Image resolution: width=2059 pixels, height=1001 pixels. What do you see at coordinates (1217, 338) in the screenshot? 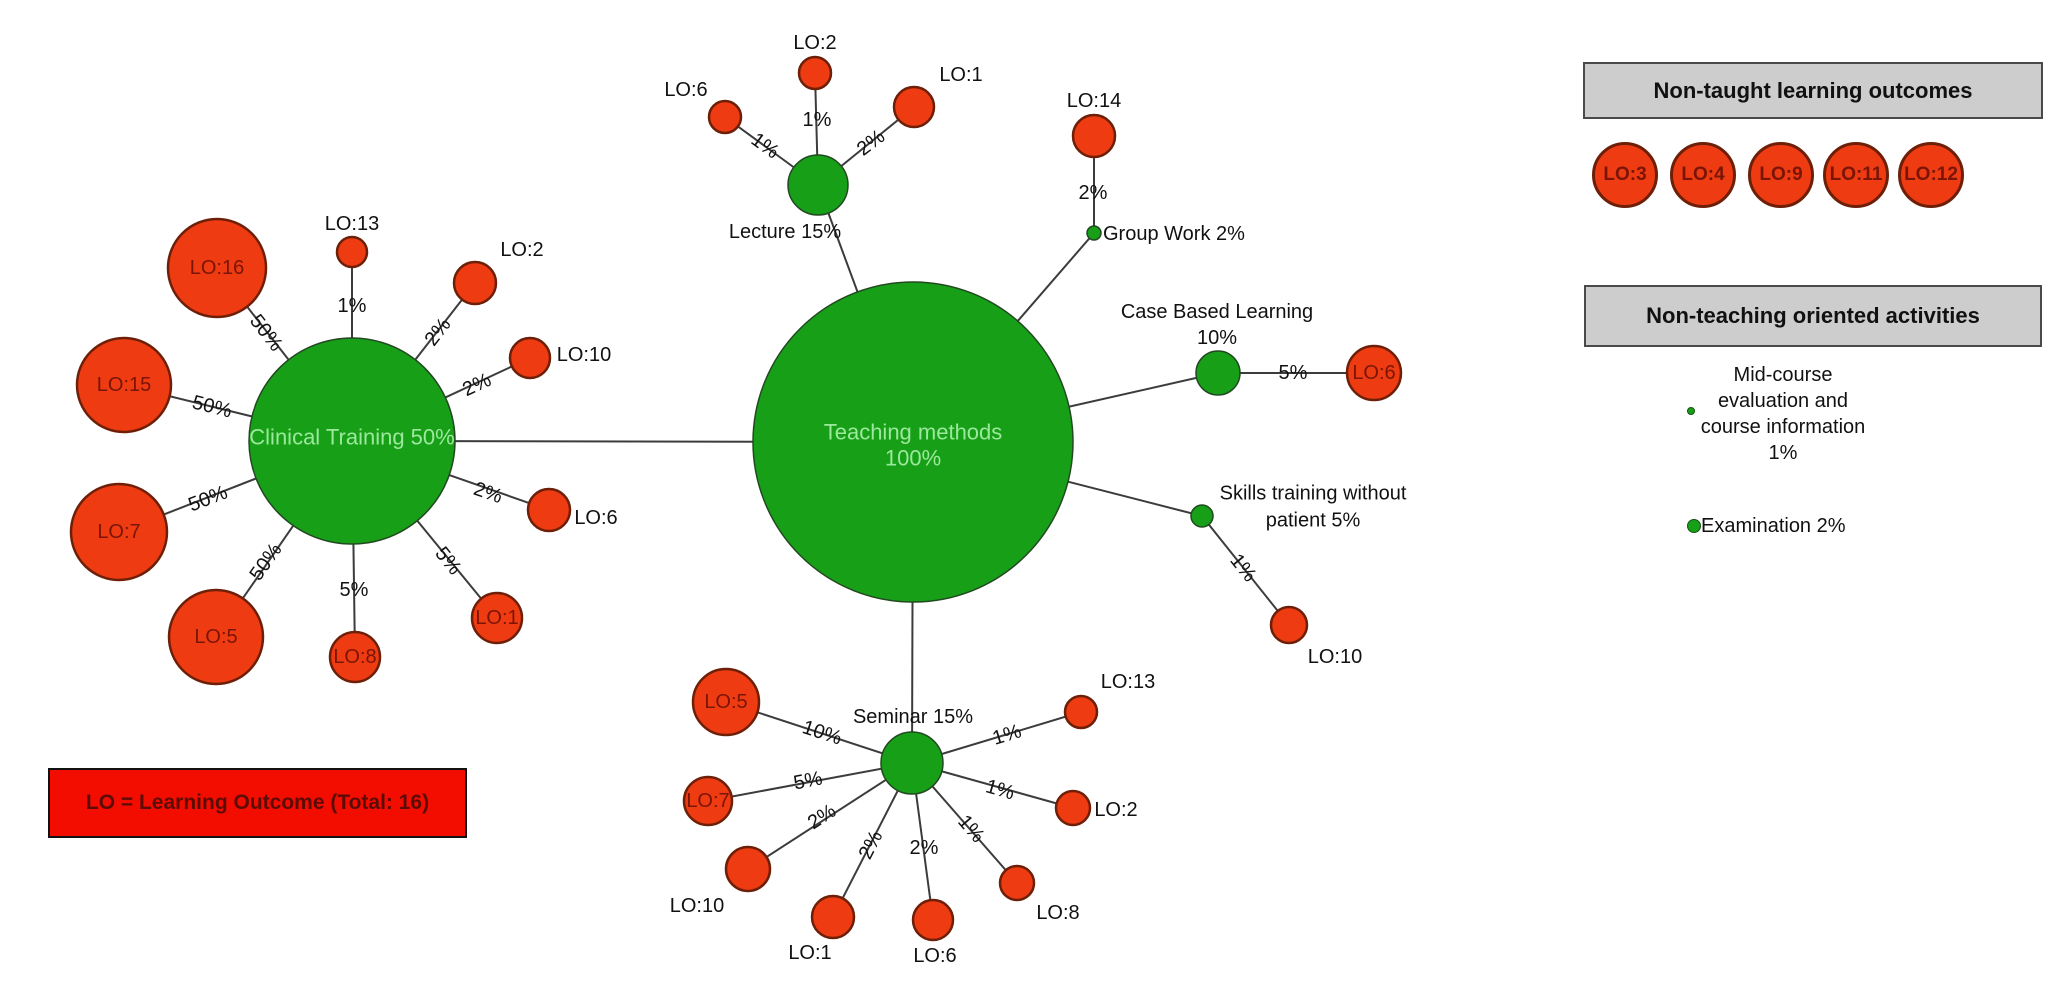
I see `node-case-based-learning-label: 10%` at bounding box center [1217, 338].